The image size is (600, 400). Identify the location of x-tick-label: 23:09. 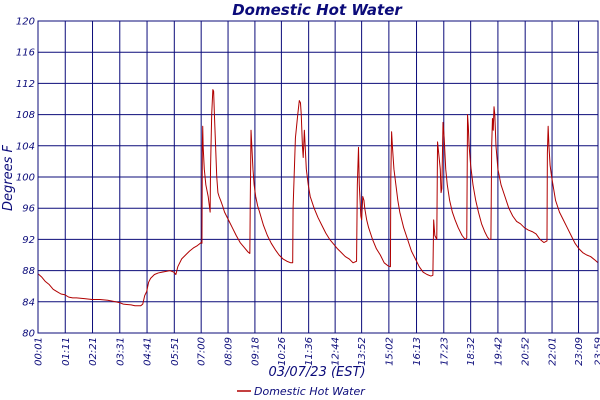
(579, 351).